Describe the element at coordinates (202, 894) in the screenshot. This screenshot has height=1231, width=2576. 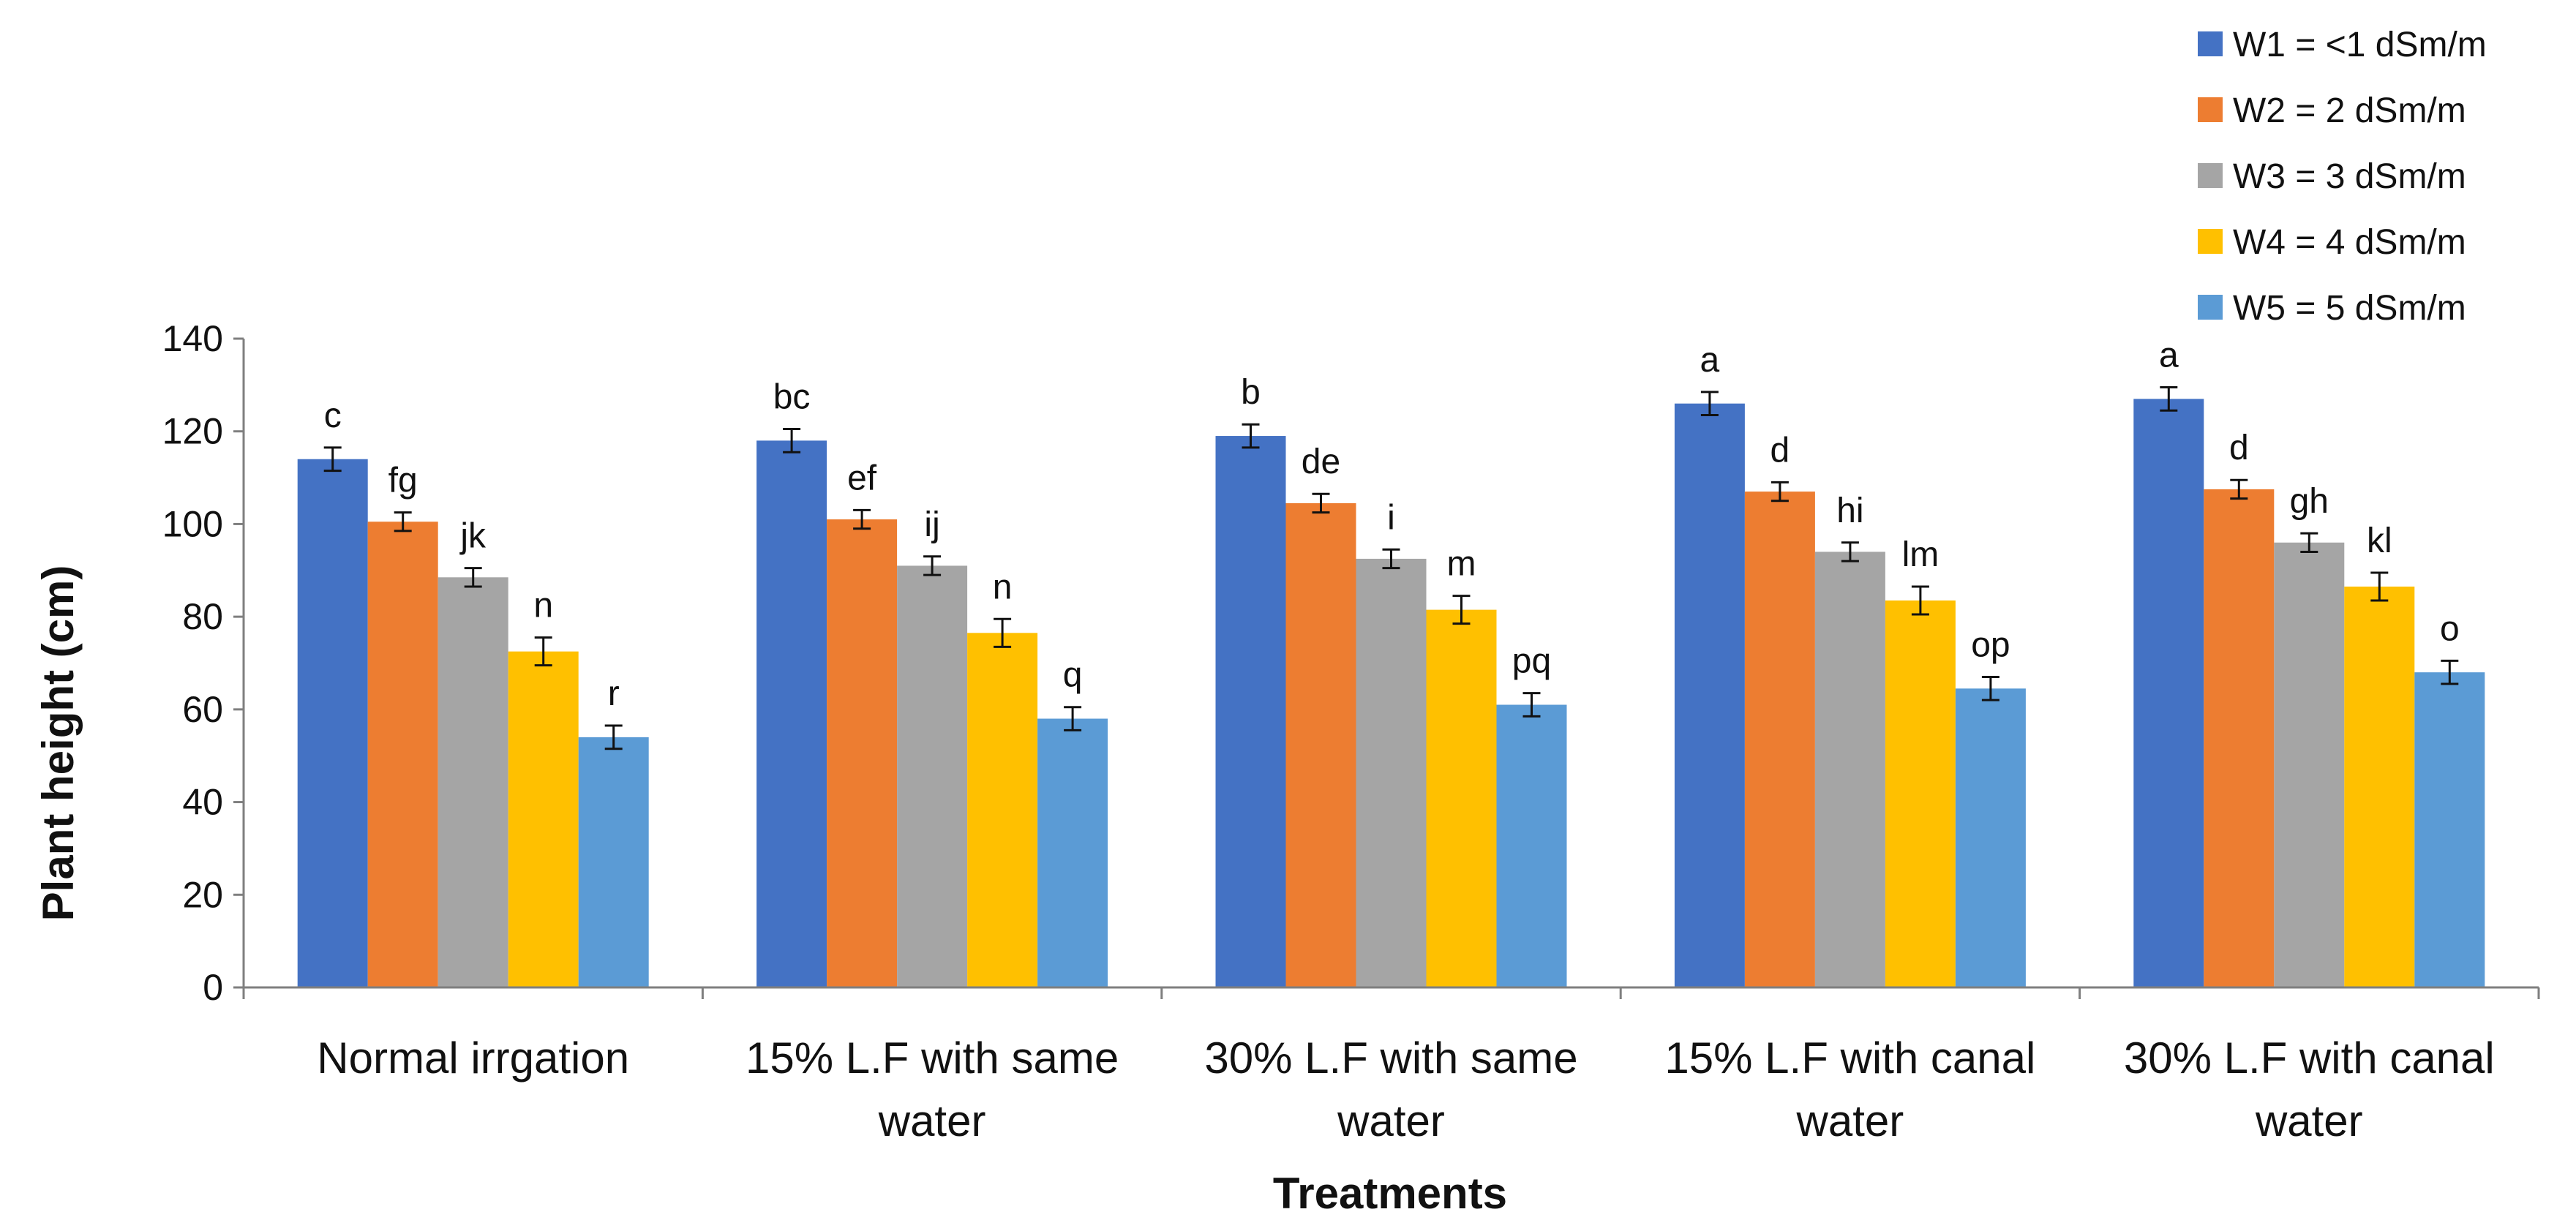
I see `y-tick-label: 20` at that location.